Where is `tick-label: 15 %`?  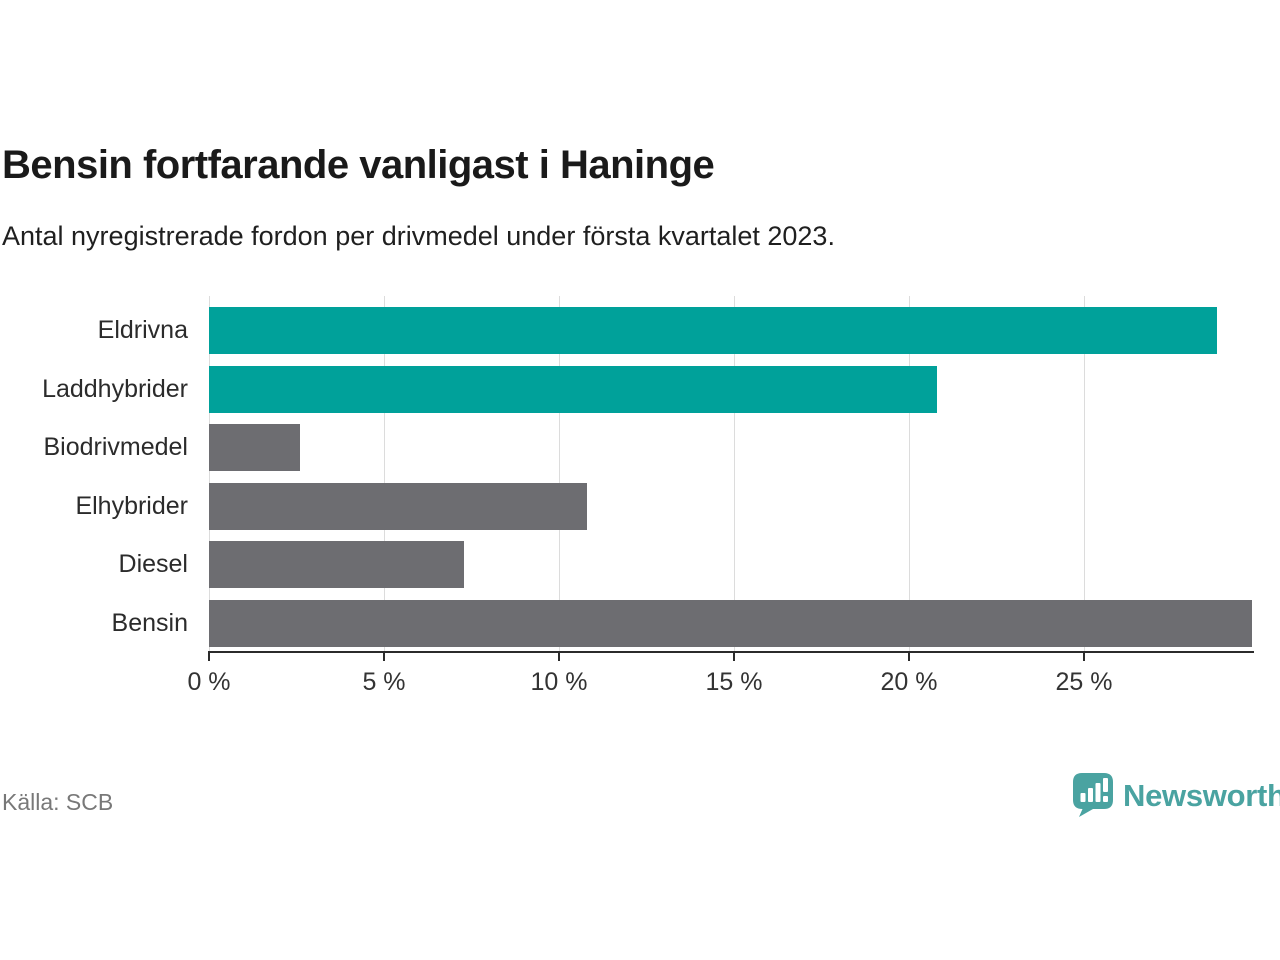 tick-label: 15 % is located at coordinates (734, 682).